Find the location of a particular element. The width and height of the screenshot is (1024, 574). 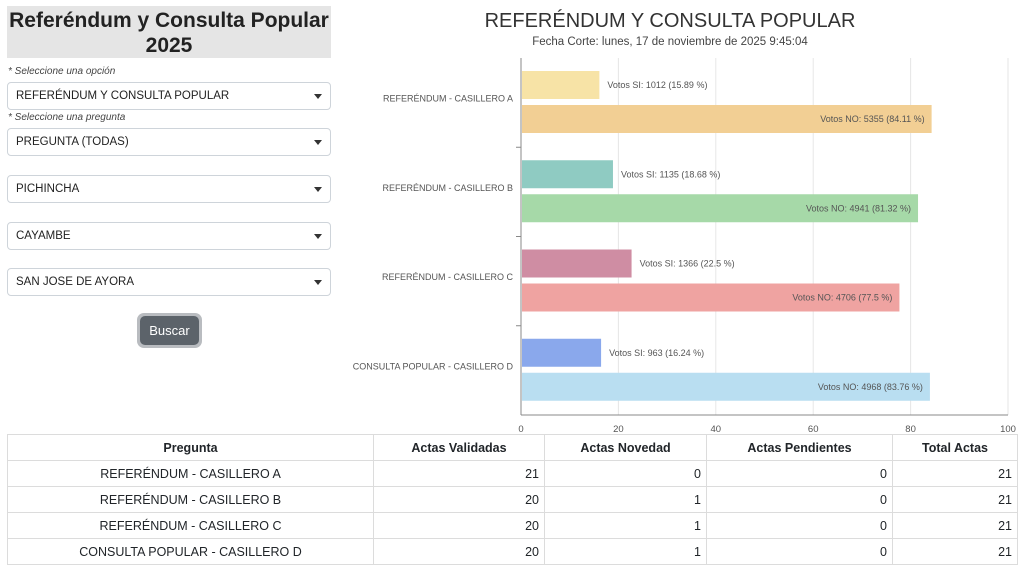

category-label: REFERÉNDUM - CASILLERO C is located at coordinates (448, 277).